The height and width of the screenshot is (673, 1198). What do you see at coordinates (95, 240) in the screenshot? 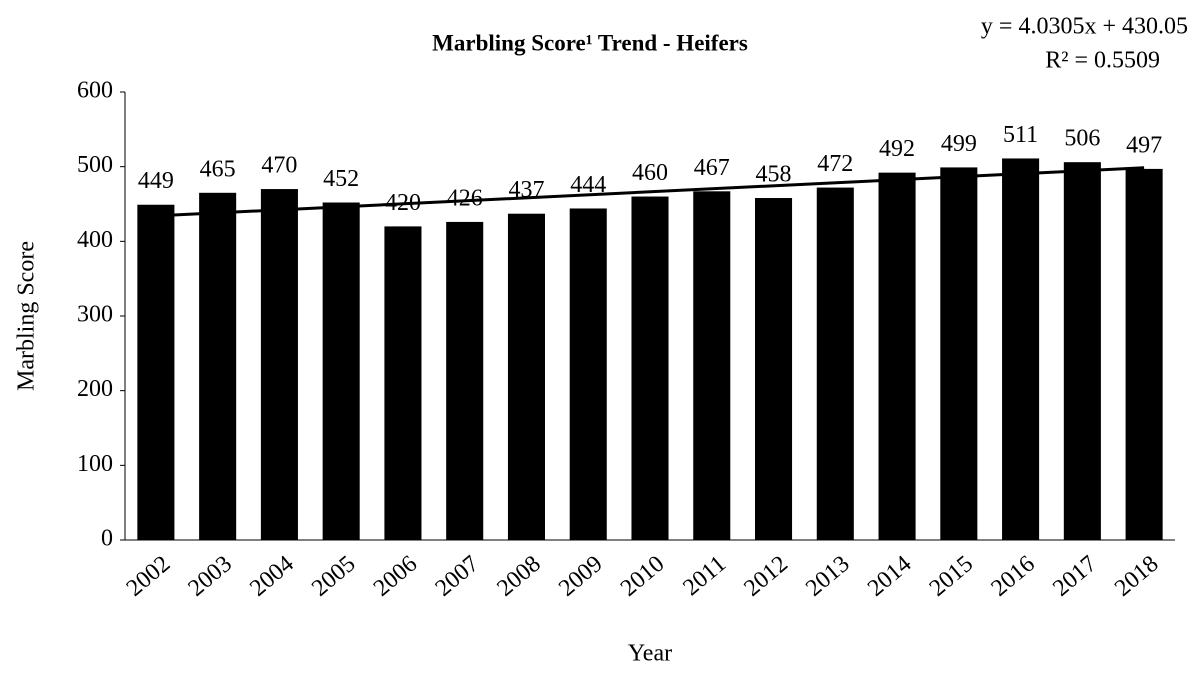
I see `y-tick-label: 400` at bounding box center [95, 240].